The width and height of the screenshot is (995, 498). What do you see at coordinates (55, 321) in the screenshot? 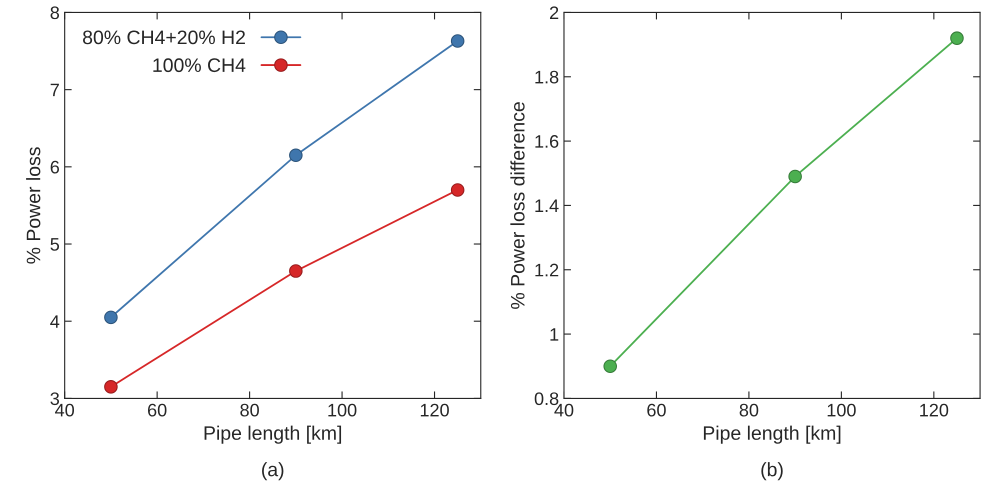
I see `y-tick-label: 4` at bounding box center [55, 321].